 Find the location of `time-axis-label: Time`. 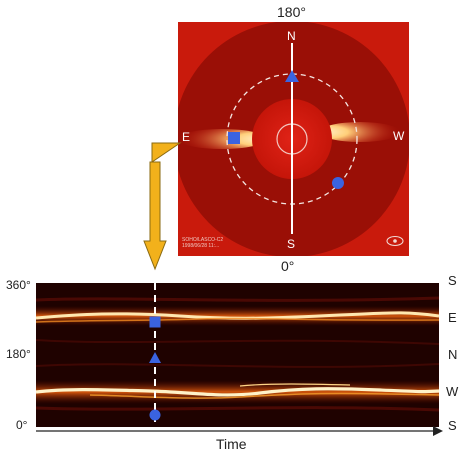

time-axis-label: Time is located at coordinates (231, 444).